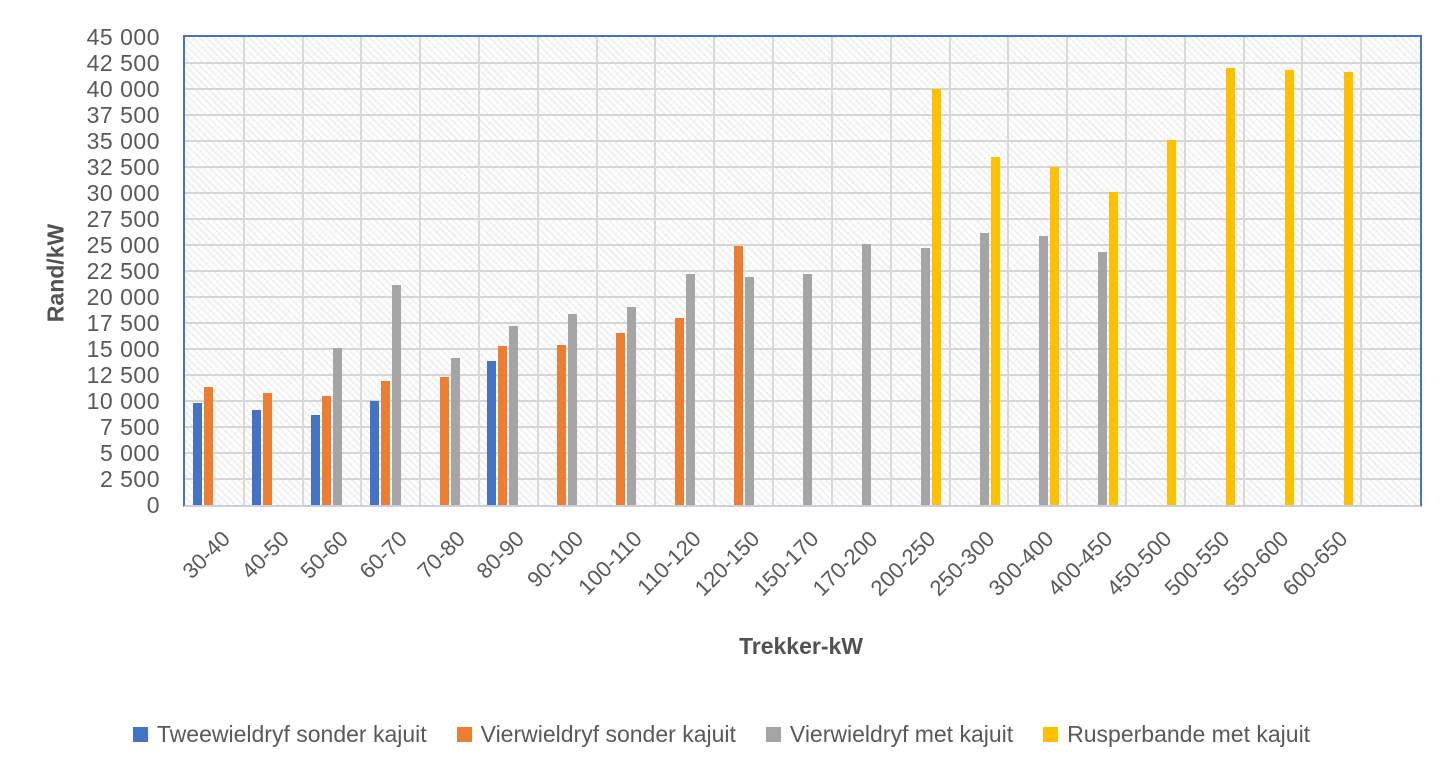 Image resolution: width=1443 pixels, height=762 pixels. What do you see at coordinates (324, 555) in the screenshot?
I see `x-tick-label: 50-60` at bounding box center [324, 555].